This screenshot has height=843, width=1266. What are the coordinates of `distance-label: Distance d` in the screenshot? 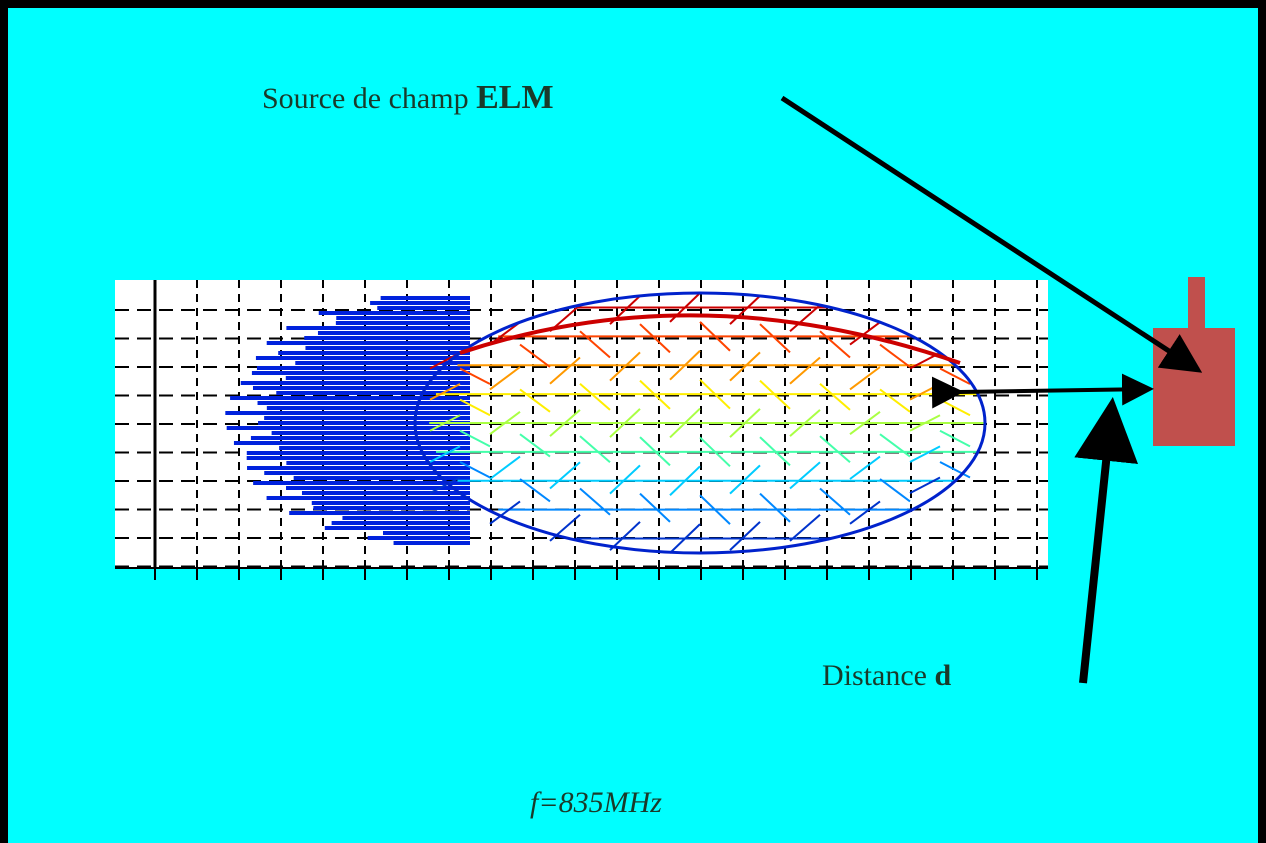 It's located at (886, 675).